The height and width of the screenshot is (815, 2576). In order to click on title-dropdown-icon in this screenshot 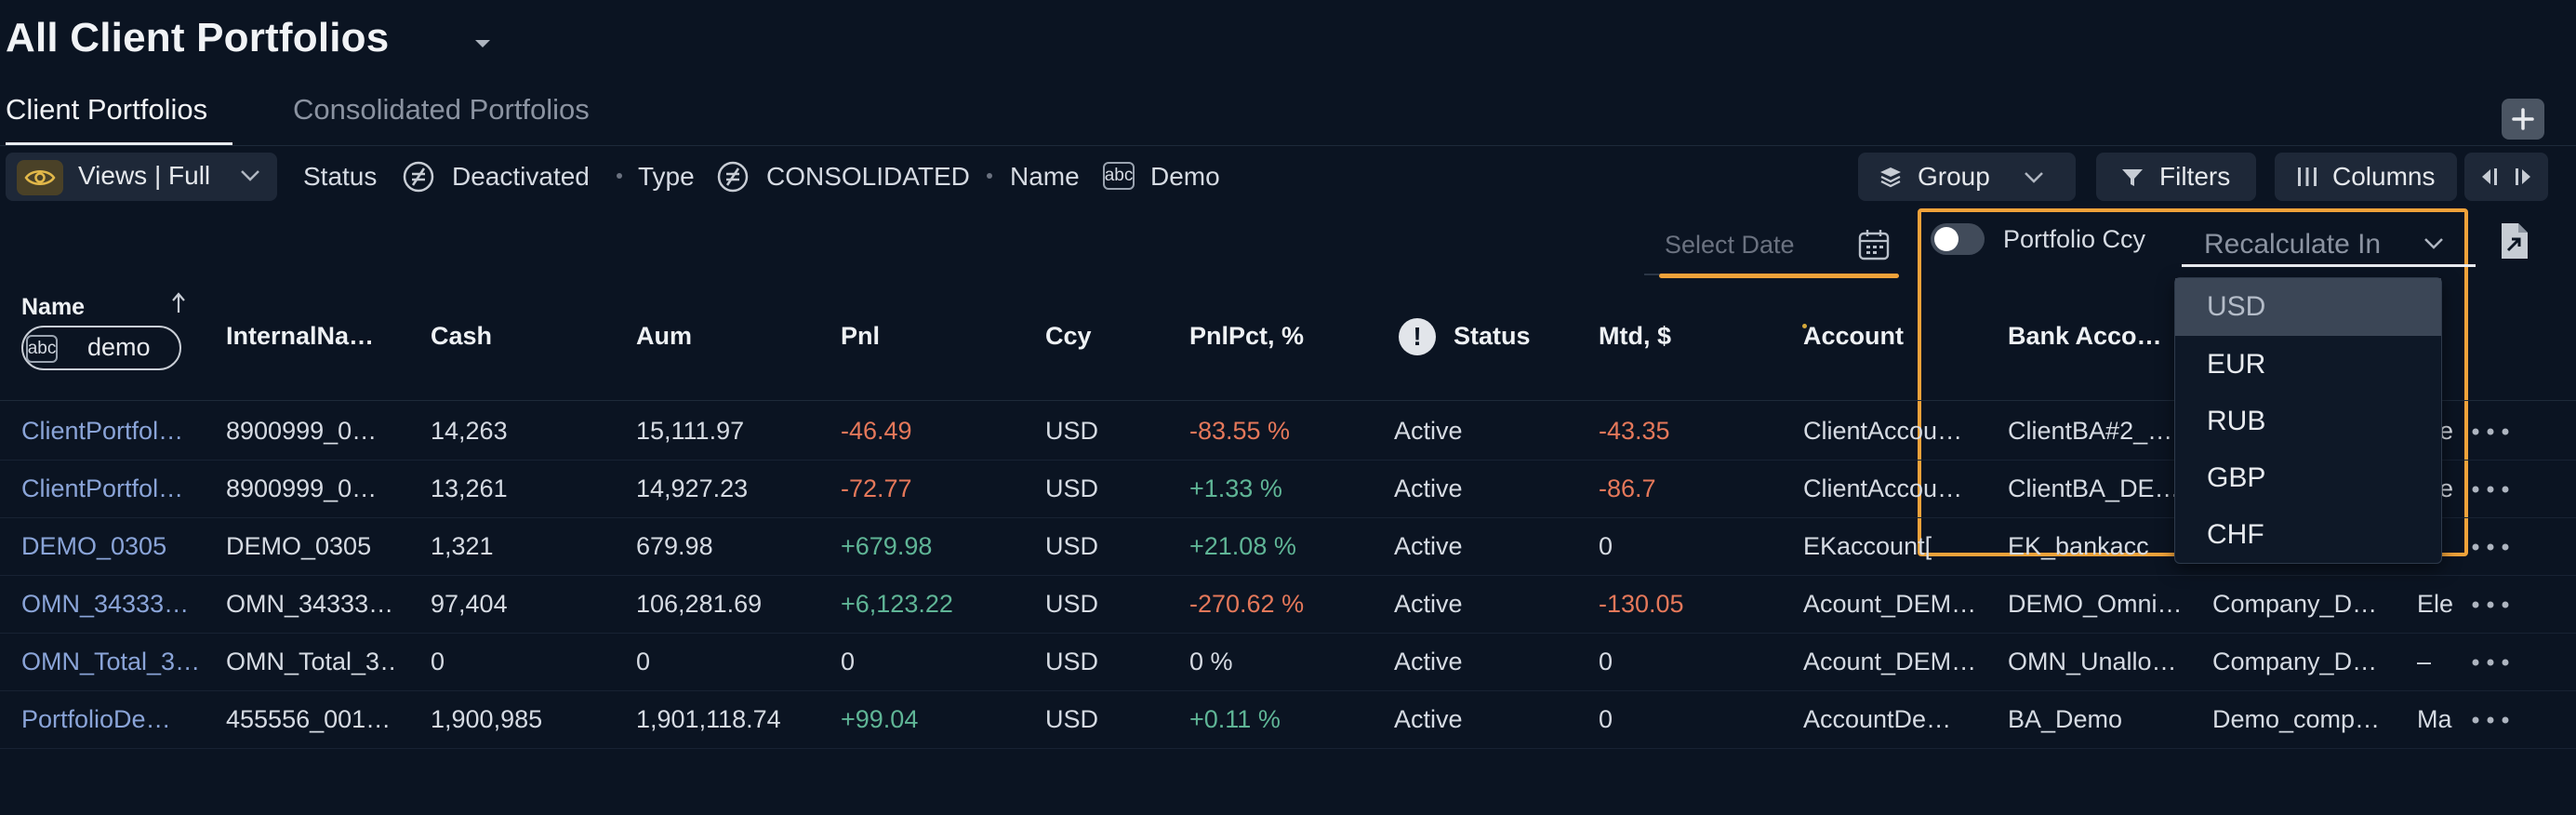, I will do `click(482, 43)`.